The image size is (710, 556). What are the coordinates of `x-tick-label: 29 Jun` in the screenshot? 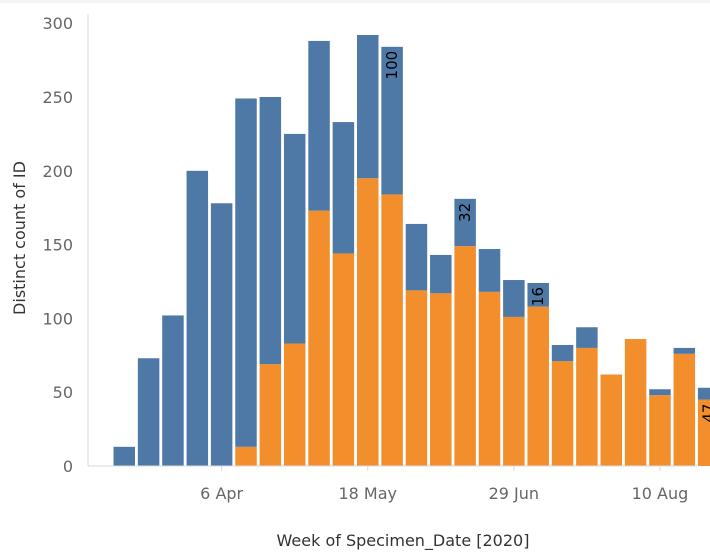 It's located at (514, 493).